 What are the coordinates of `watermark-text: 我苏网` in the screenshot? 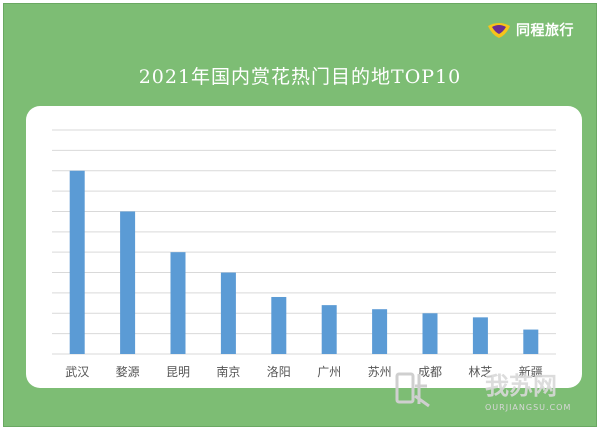 It's located at (521, 386).